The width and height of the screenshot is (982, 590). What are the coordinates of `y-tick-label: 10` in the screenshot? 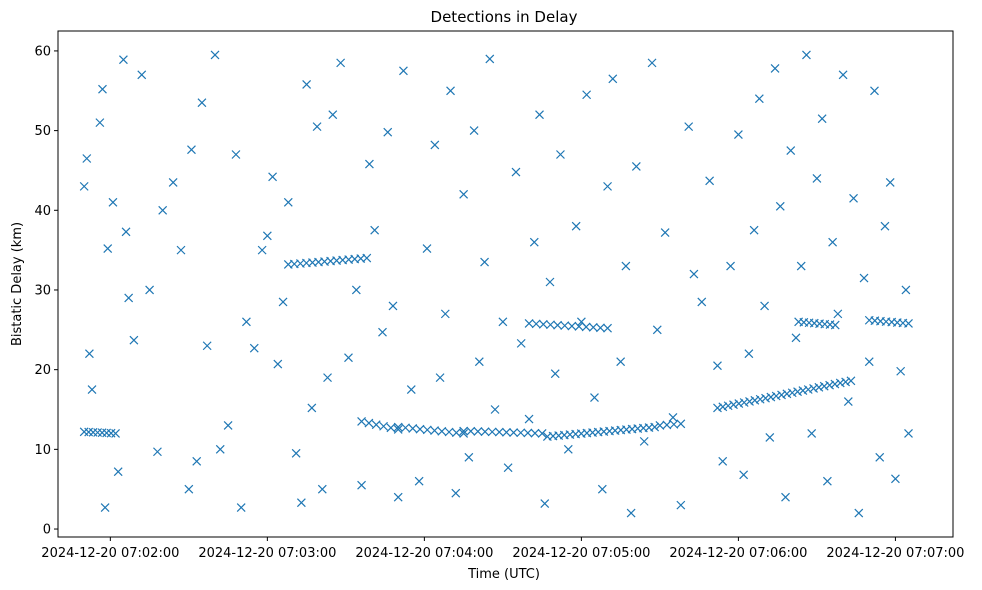 It's located at (42, 450).